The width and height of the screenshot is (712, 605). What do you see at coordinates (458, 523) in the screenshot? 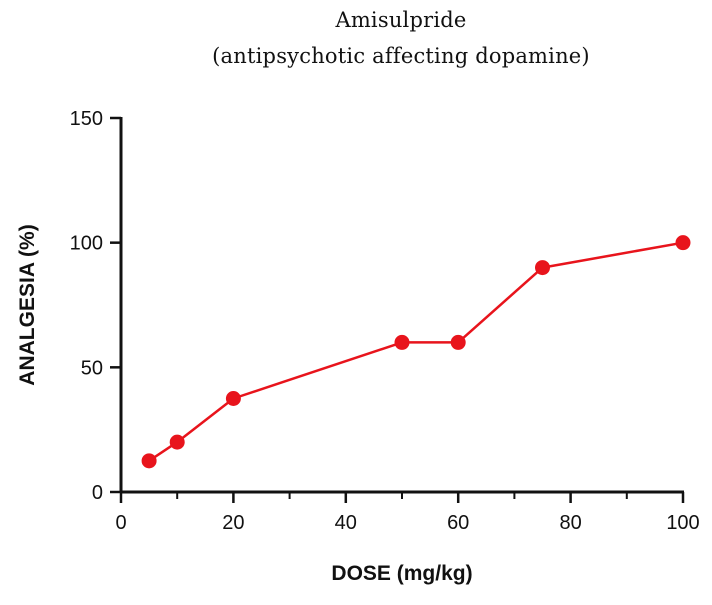
I see `x-tick-label: 60` at bounding box center [458, 523].